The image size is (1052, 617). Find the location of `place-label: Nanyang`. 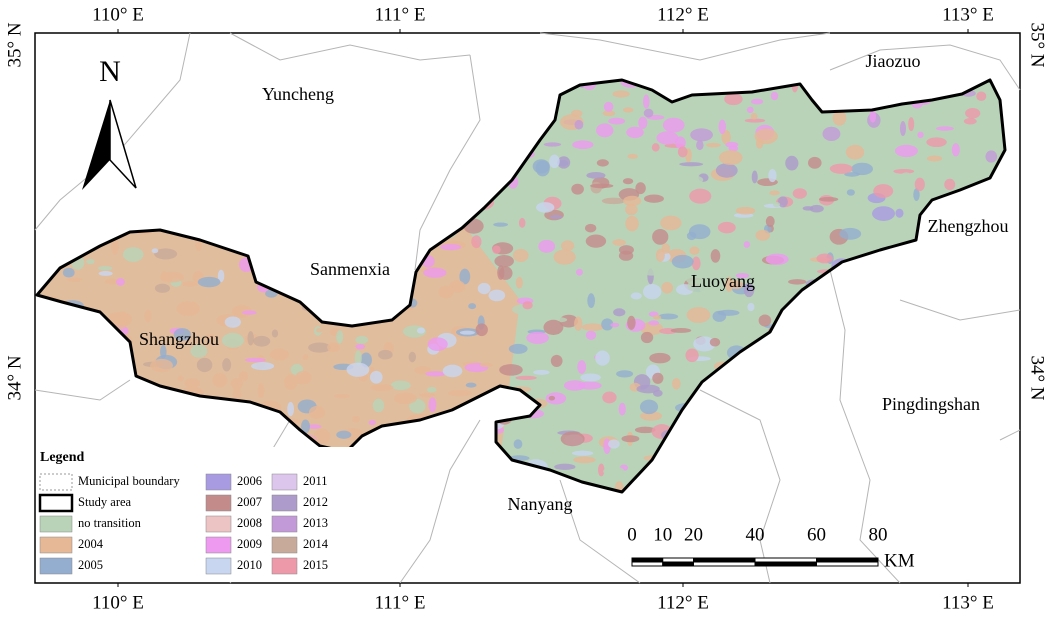

place-label: Nanyang is located at coordinates (540, 504).